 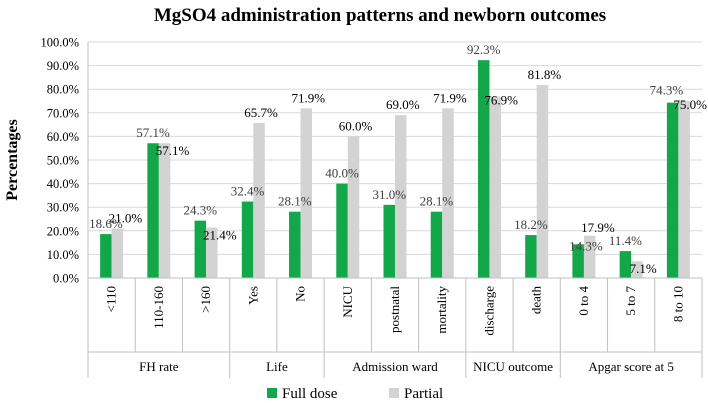 I want to click on data-label-full-dose: 24.3%, so click(x=201, y=210).